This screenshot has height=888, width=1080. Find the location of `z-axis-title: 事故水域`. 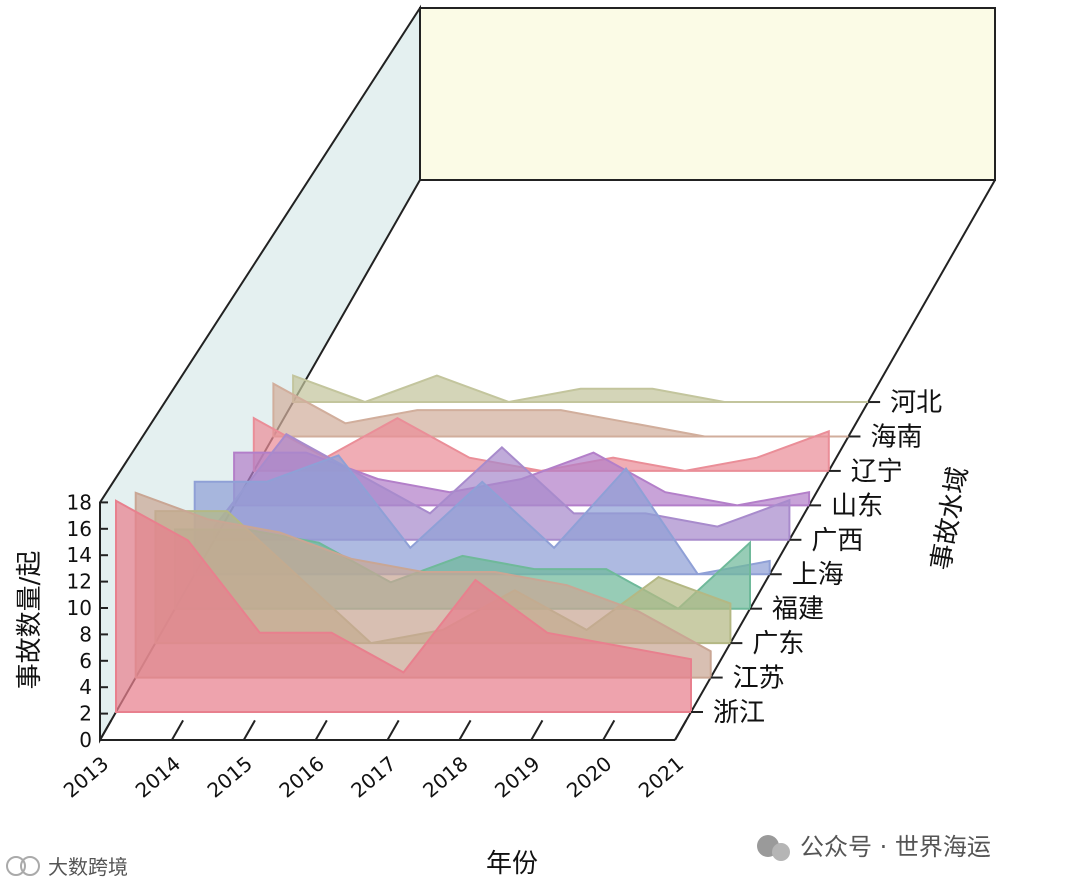

z-axis-title: 事故水域 is located at coordinates (950, 519).